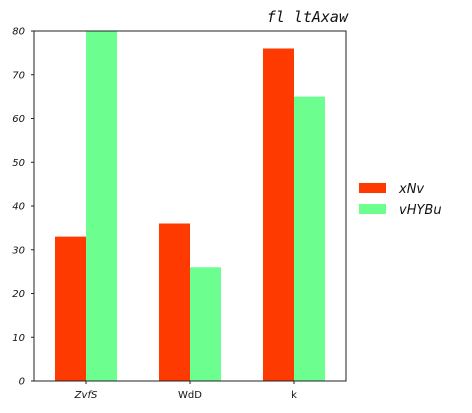 Image resolution: width=472 pixels, height=413 pixels. I want to click on bar-xNv-WdD, so click(174, 302).